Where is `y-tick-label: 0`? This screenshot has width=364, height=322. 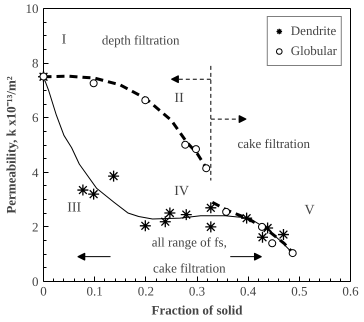 y-tick-label: 0 is located at coordinates (35, 281).